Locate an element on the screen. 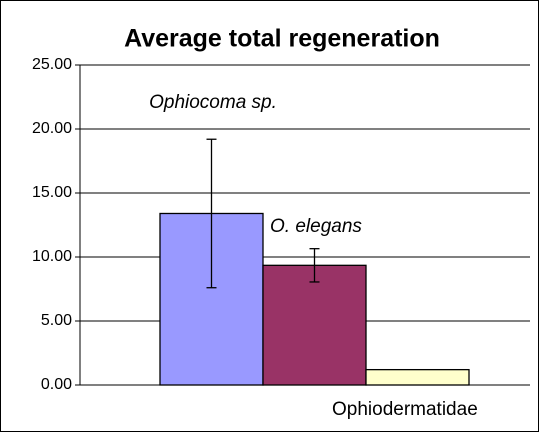 This screenshot has height=432, width=539. y-tick-label: 25.00 is located at coordinates (52, 64).